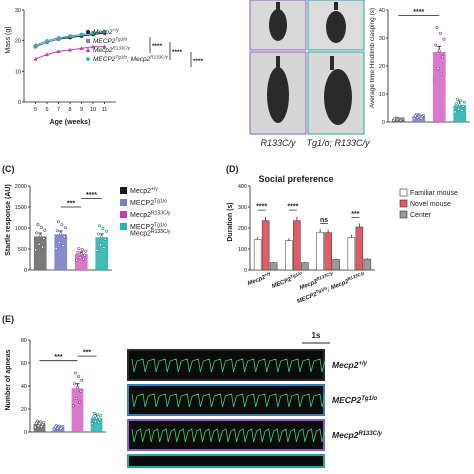 Image resolution: width=474 pixels, height=474 pixels. I want to click on startle-legend-sup-3: Tg1/o, so click(160, 226).